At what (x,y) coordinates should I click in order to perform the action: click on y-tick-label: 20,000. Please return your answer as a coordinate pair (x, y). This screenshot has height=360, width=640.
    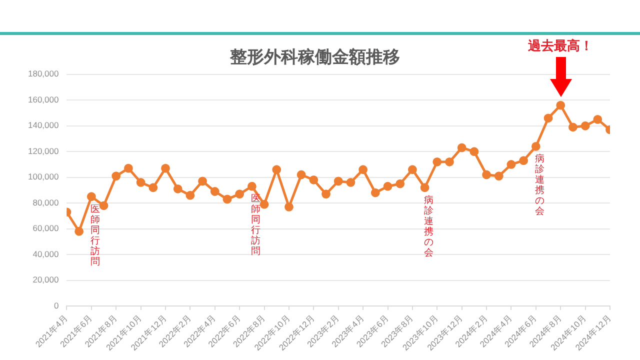
    Looking at the image, I should click on (45, 279).